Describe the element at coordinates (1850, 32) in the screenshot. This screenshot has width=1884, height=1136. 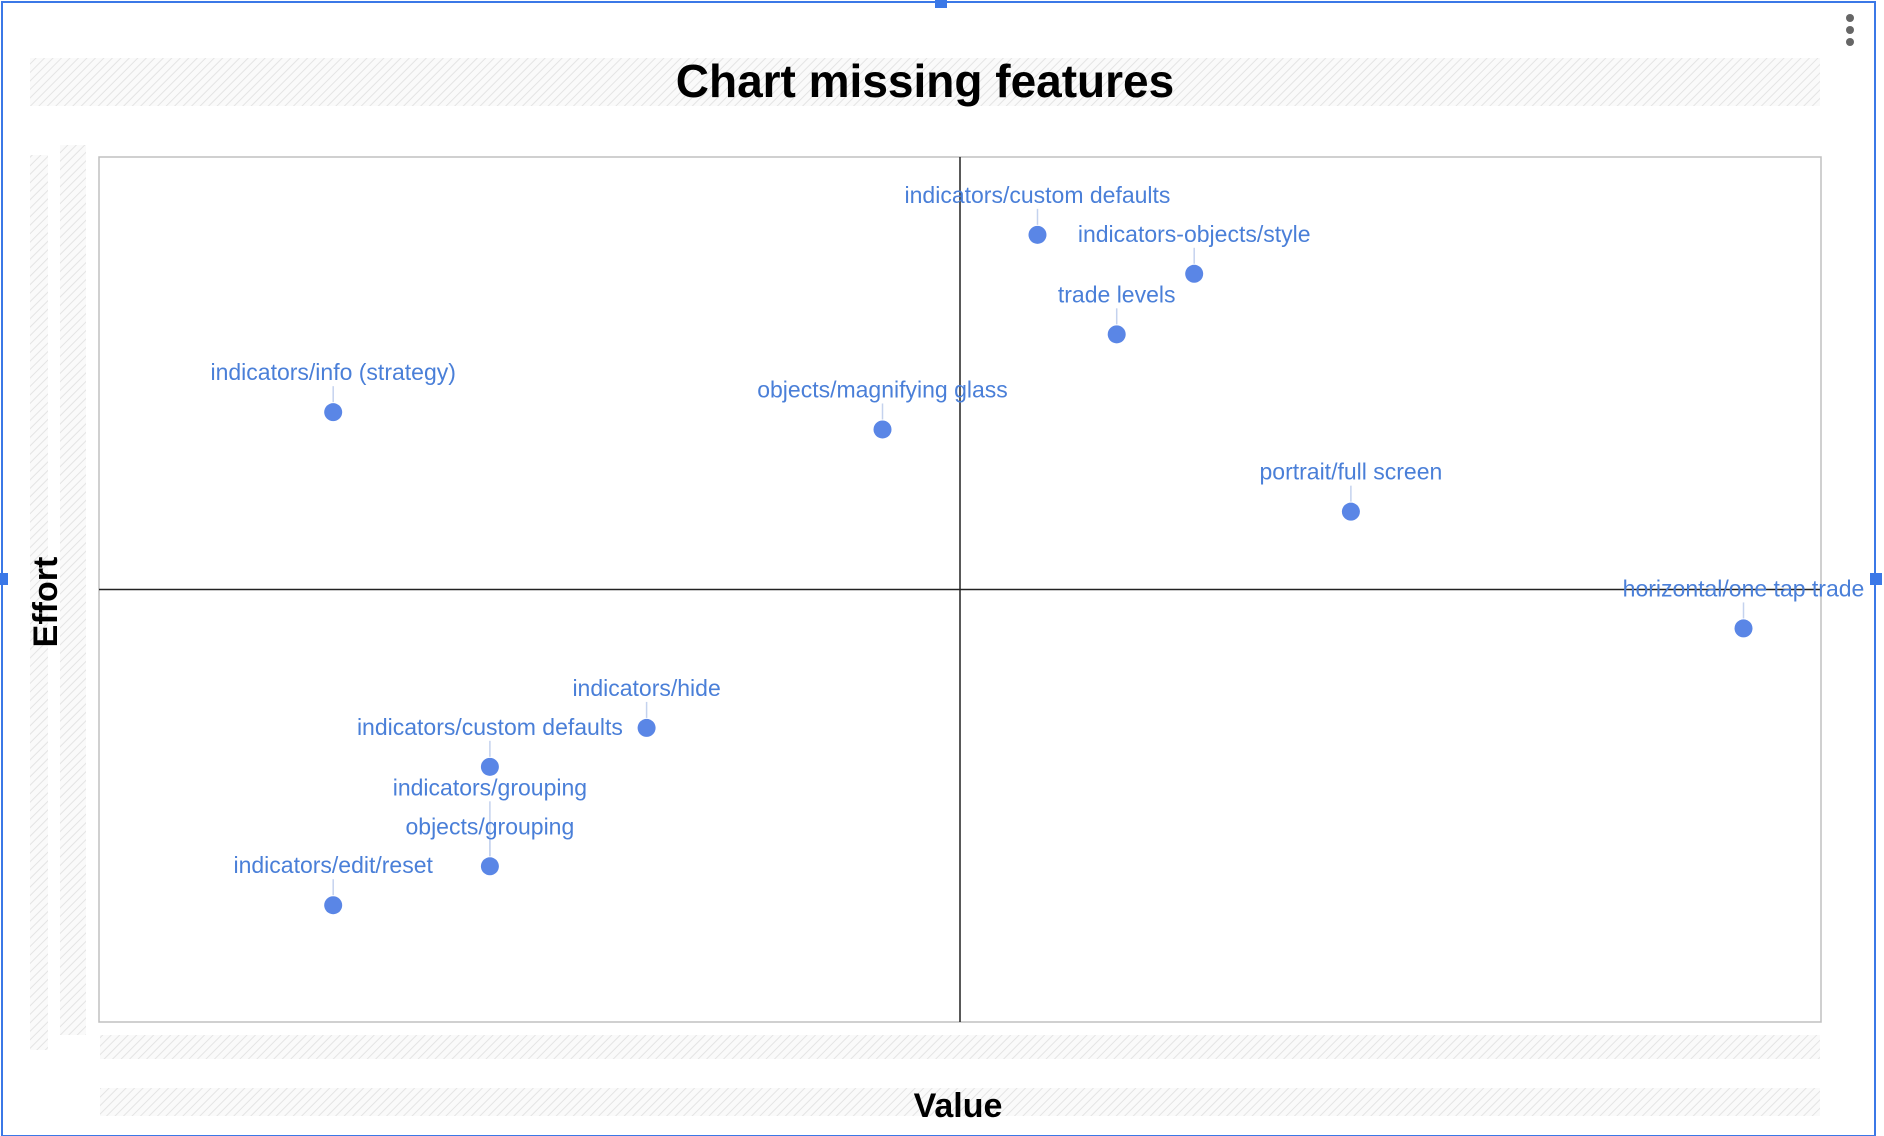
I see `more-vert-icon` at that location.